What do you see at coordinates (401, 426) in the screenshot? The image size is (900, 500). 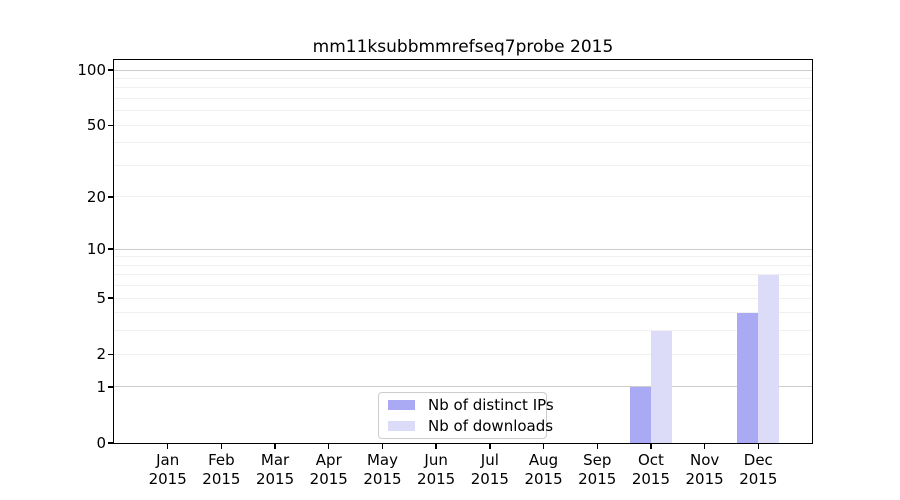 I see `legend-swatch-downloads` at bounding box center [401, 426].